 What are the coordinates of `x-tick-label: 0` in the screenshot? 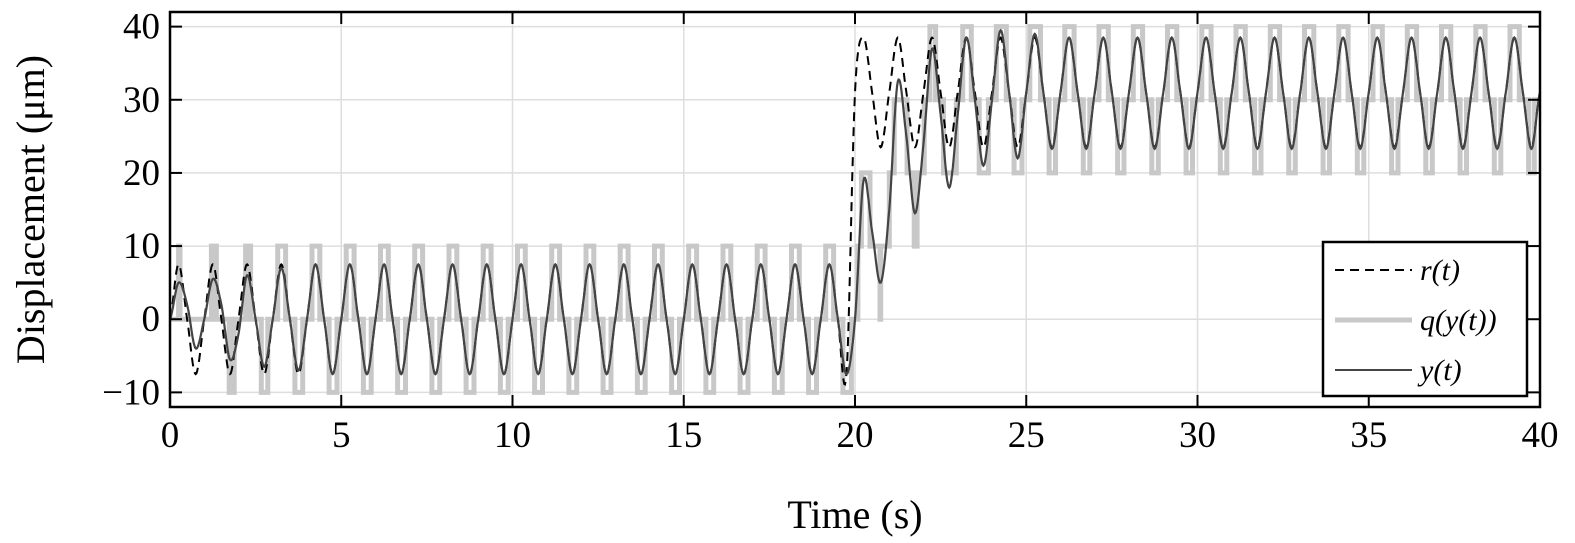 It's located at (170, 435).